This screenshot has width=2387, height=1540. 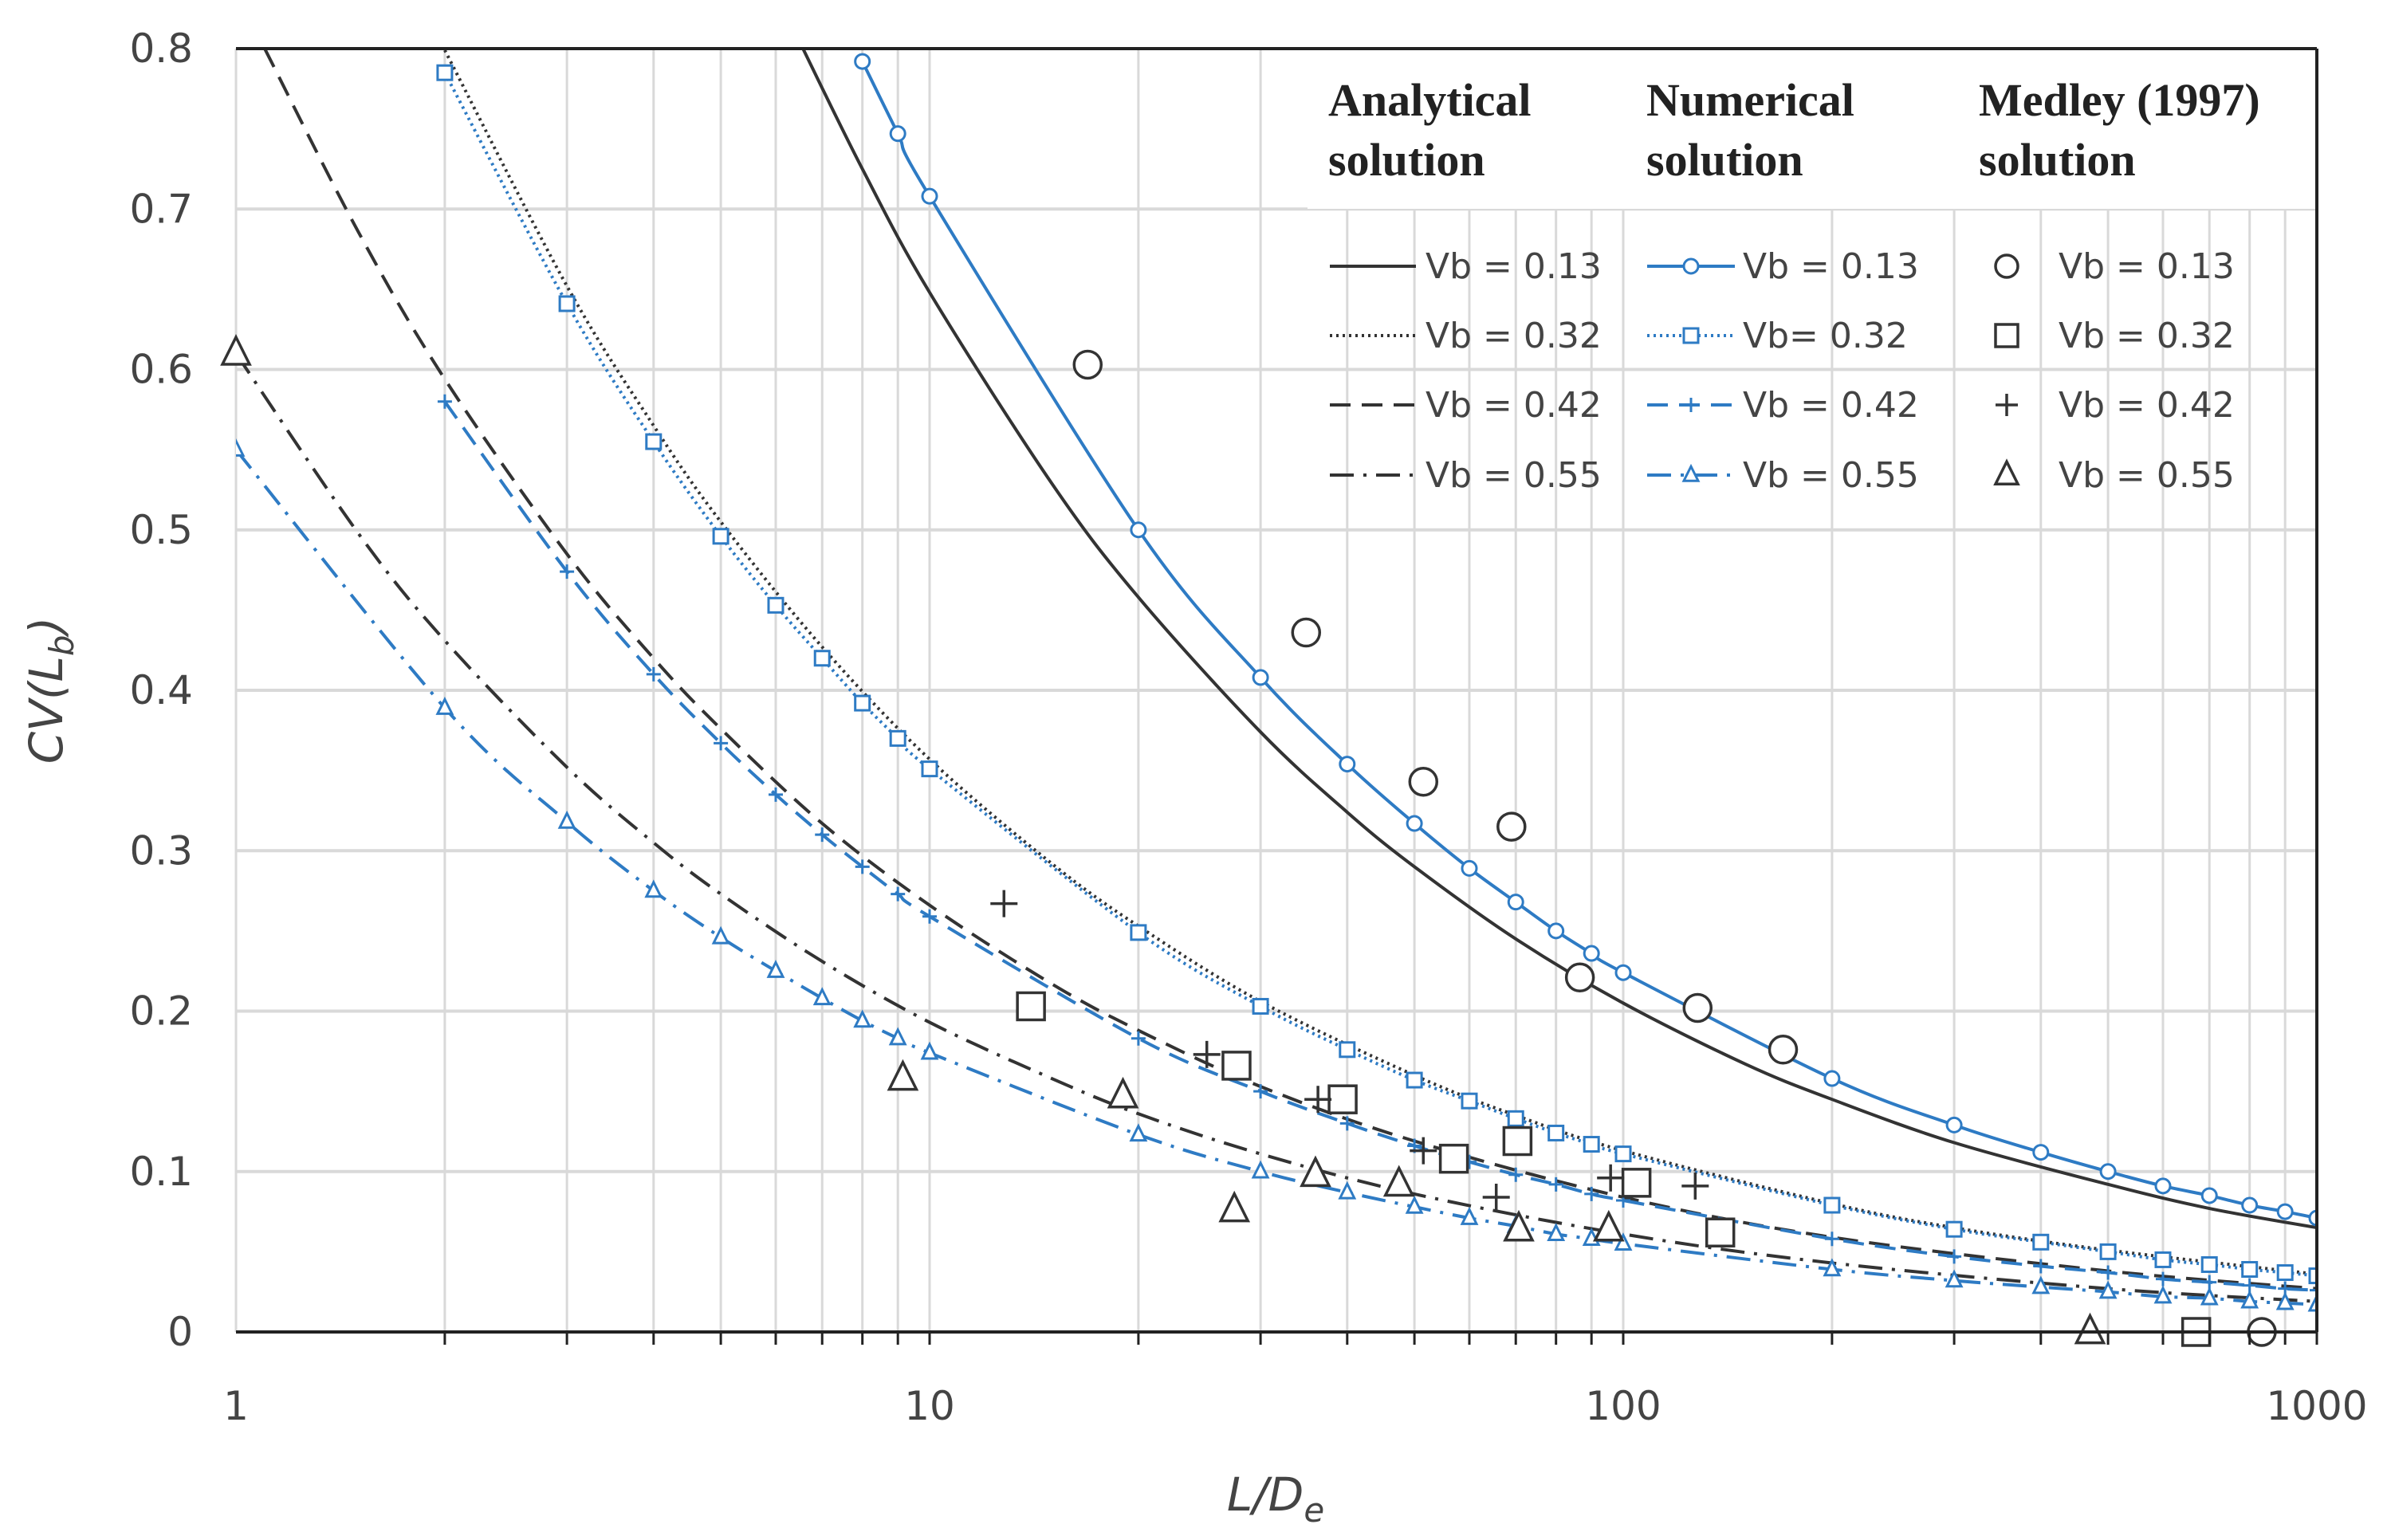 I want to click on legend-header-background, so click(x=1812, y=129).